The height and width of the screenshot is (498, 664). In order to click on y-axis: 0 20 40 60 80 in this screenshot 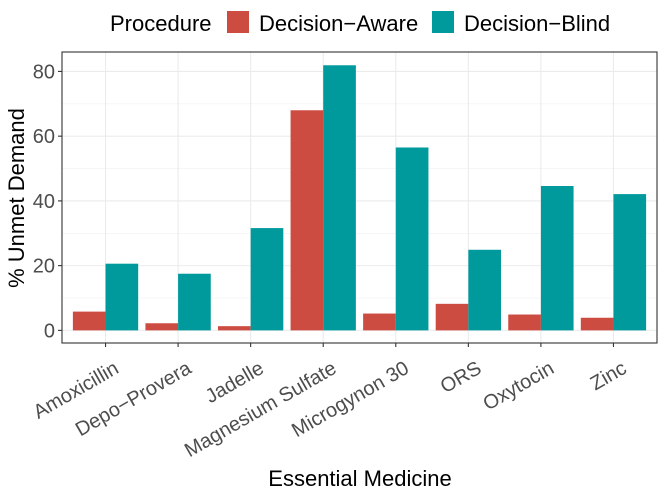, I will do `click(47, 201)`.